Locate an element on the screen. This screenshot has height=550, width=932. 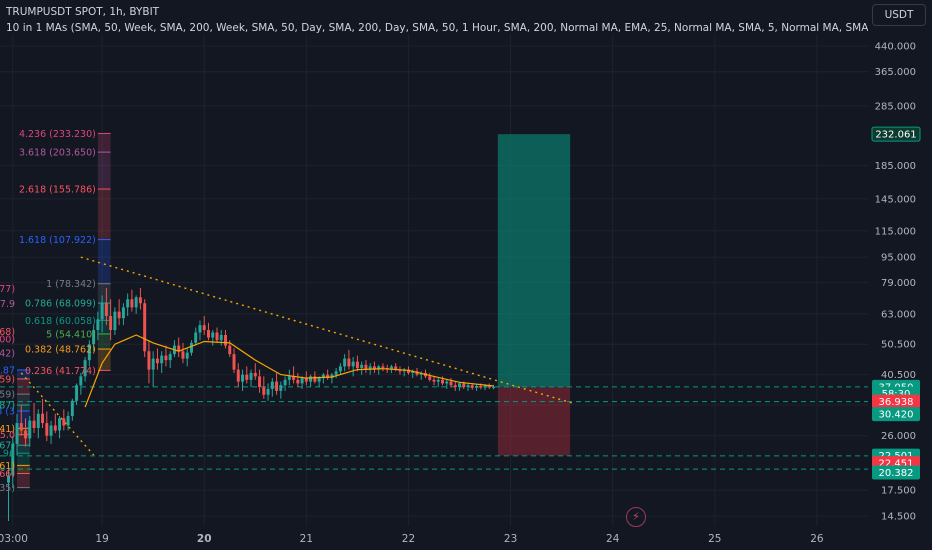
price-tick-label: 365.000 is located at coordinates (895, 72).